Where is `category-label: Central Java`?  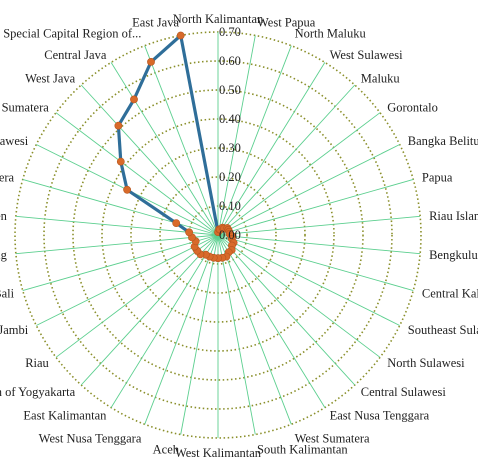 category-label: Central Java is located at coordinates (75, 55).